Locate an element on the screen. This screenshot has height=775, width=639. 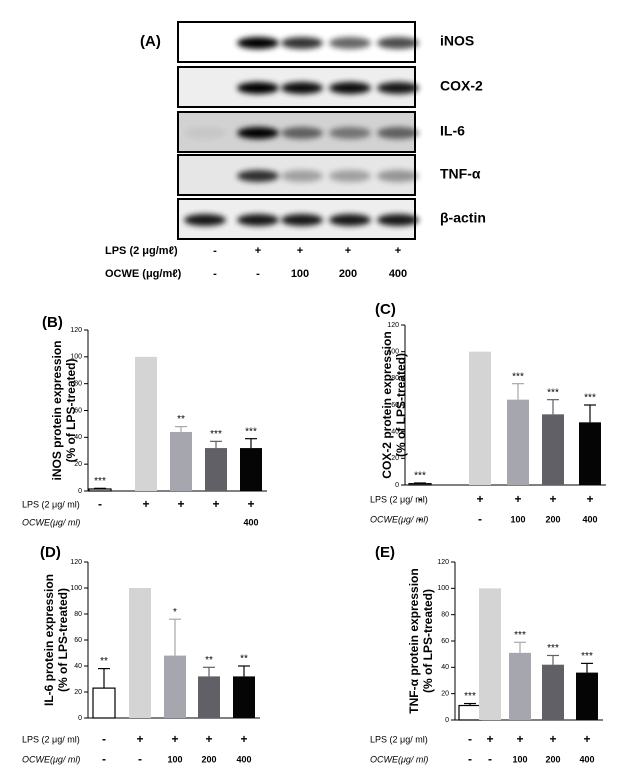
protein-label: β-actin is located at coordinates (463, 218).